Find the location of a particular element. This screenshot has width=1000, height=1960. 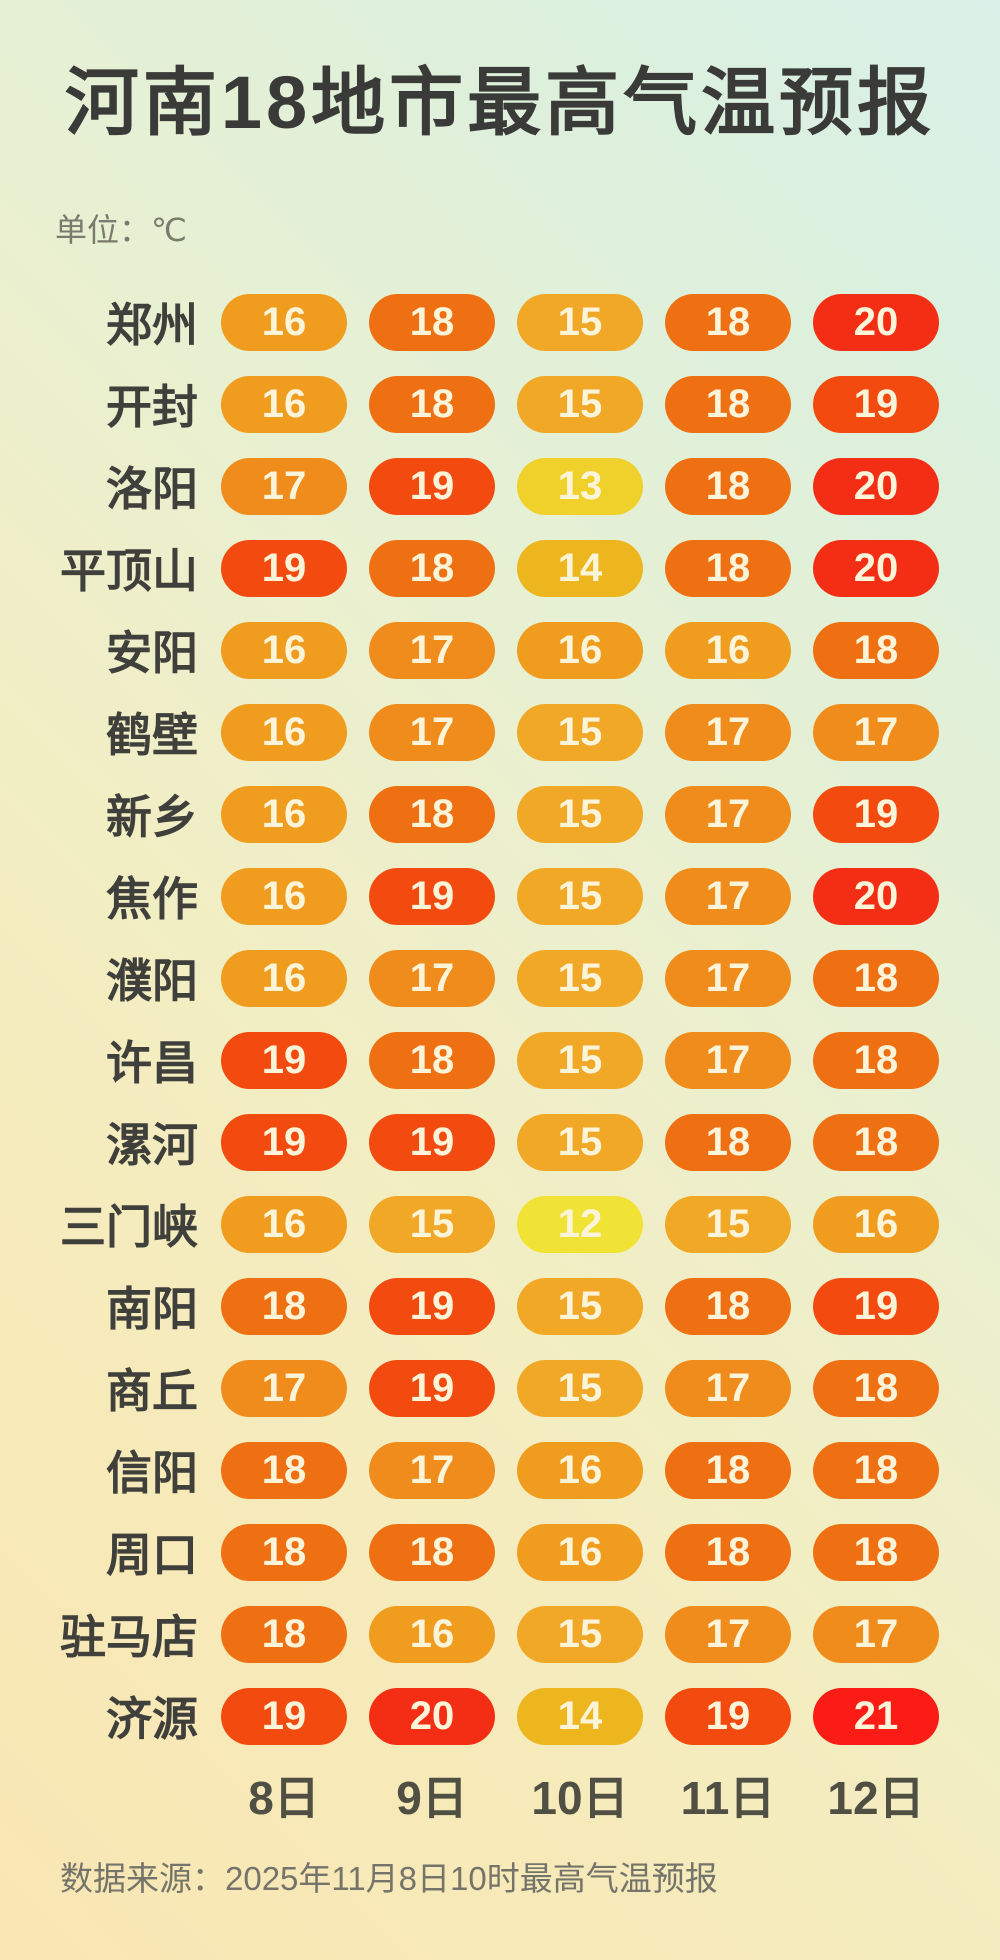

city-name: 南阳 is located at coordinates (152, 1309).